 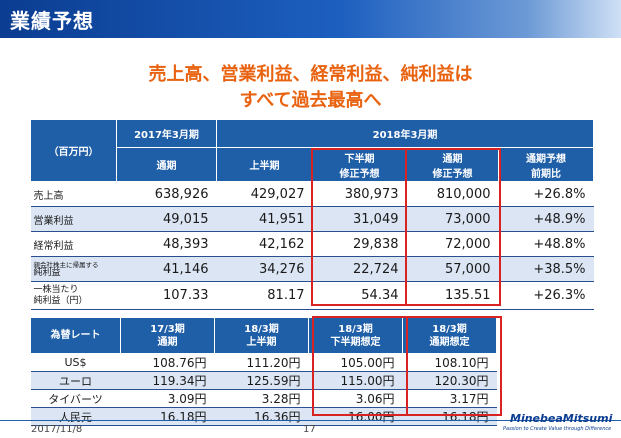 What do you see at coordinates (310, 100) in the screenshot?
I see `headline-line-2: すべて過去最高へ` at bounding box center [310, 100].